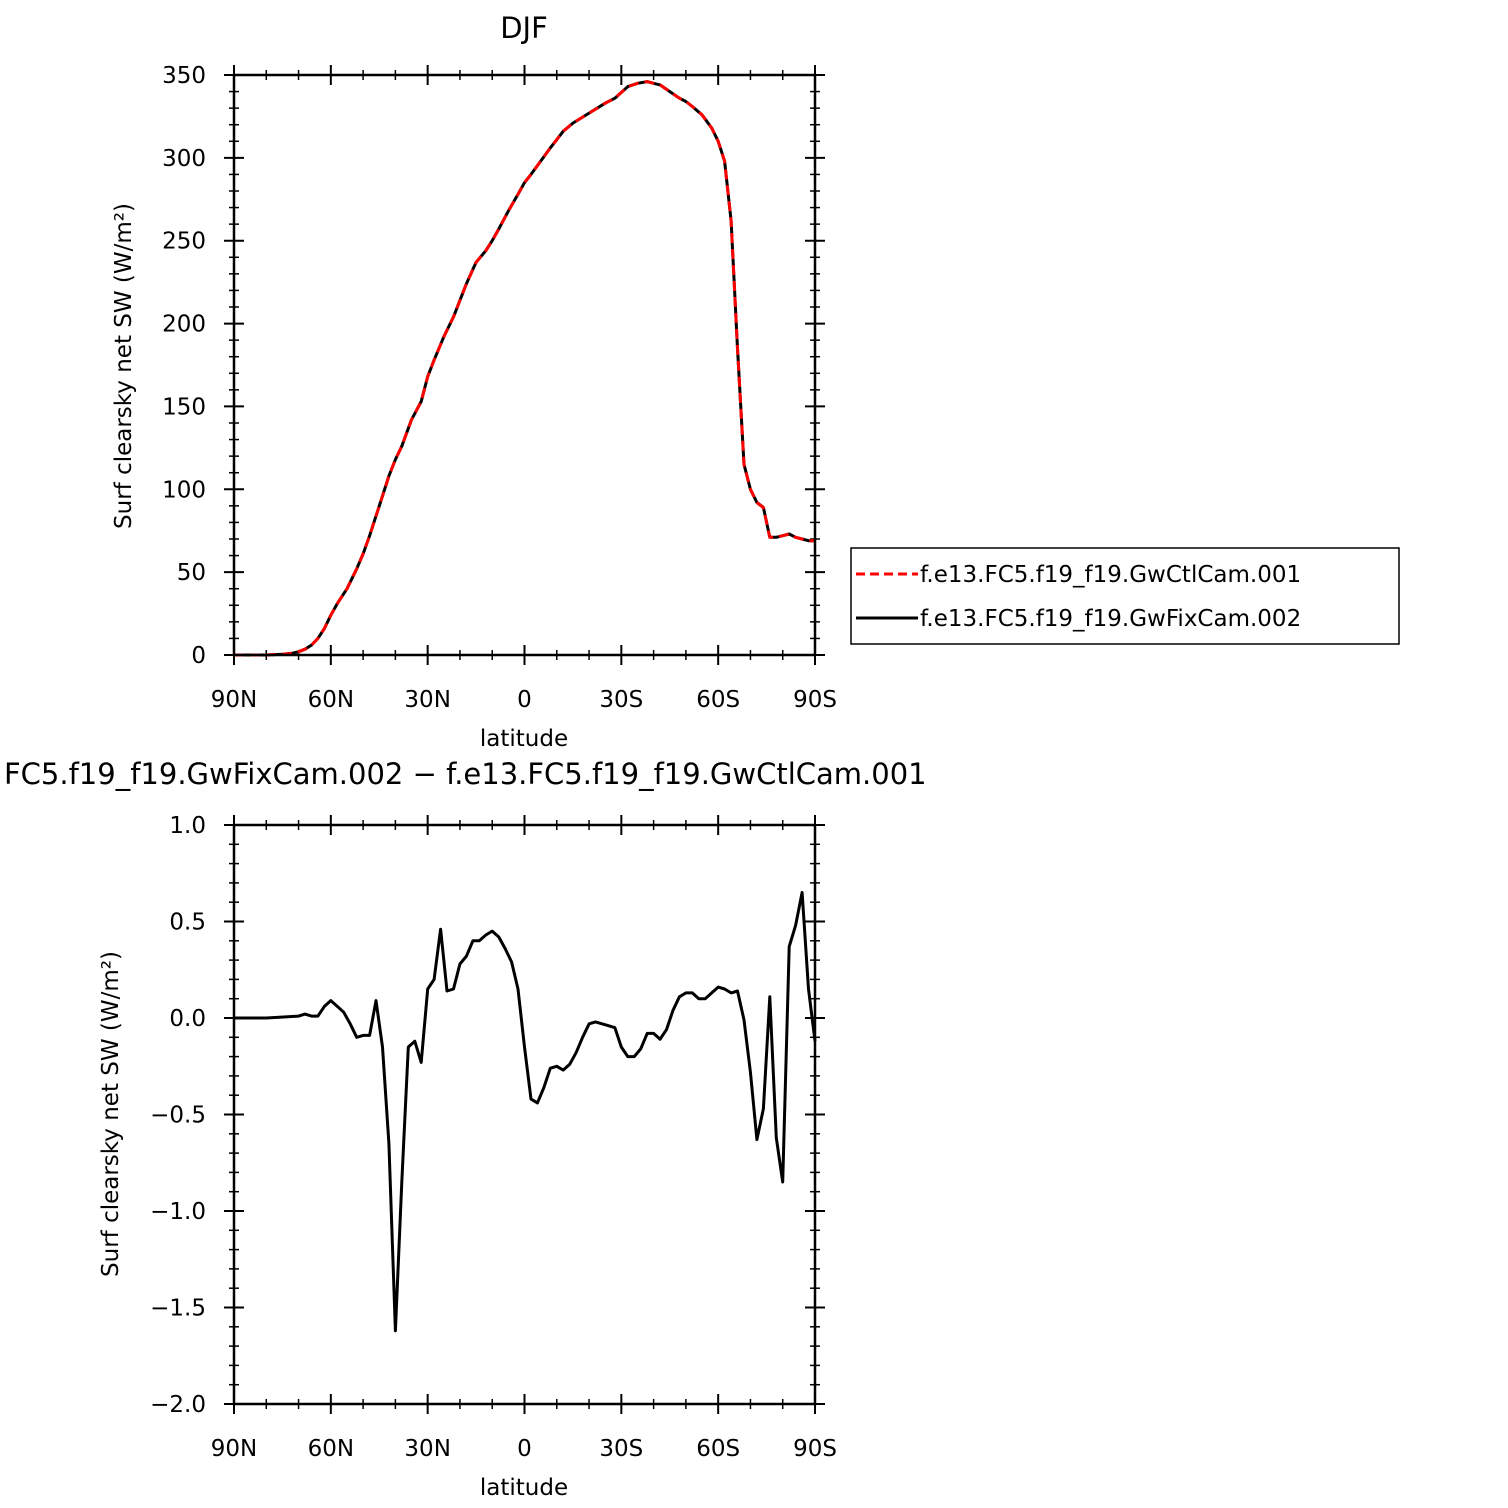 The width and height of the screenshot is (1508, 1508). Describe the element at coordinates (124, 366) in the screenshot. I see `top-chart-y-axis-title: Surf clearsky net SW (W/m²)` at that location.